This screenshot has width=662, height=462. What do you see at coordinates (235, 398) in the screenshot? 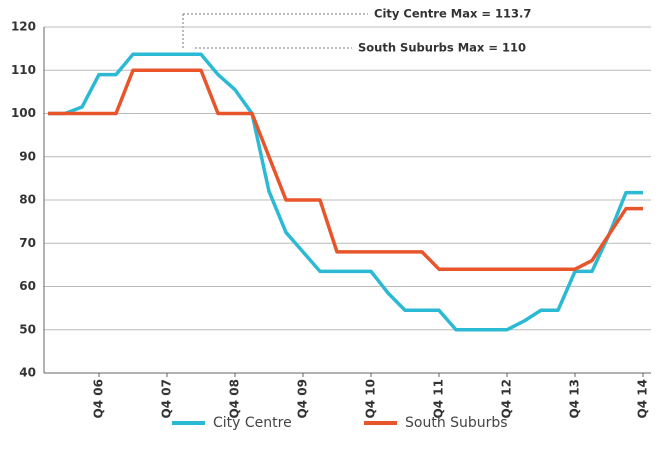
I see `x-tick-label: Q4 08` at bounding box center [235, 398].